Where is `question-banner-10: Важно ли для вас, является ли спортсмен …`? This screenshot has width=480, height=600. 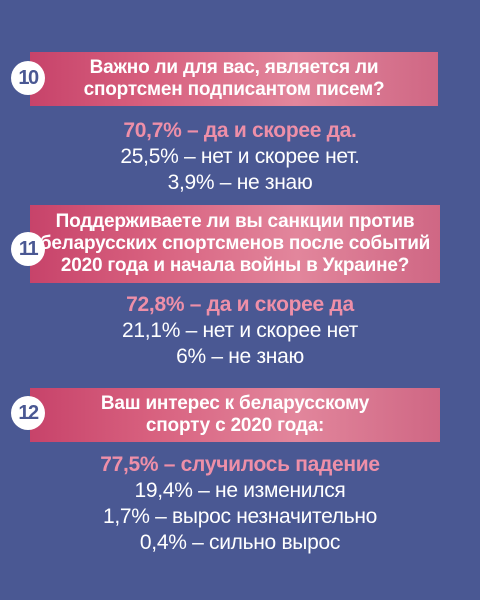 question-banner-10: Важно ли для вас, является ли спортсмен … is located at coordinates (234, 79).